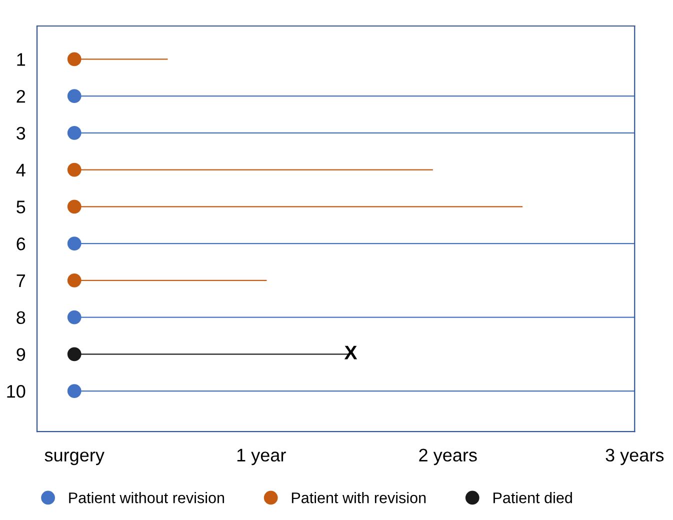 The image size is (673, 520). What do you see at coordinates (635, 457) in the screenshot?
I see `x-tick-label: 3 years` at bounding box center [635, 457].